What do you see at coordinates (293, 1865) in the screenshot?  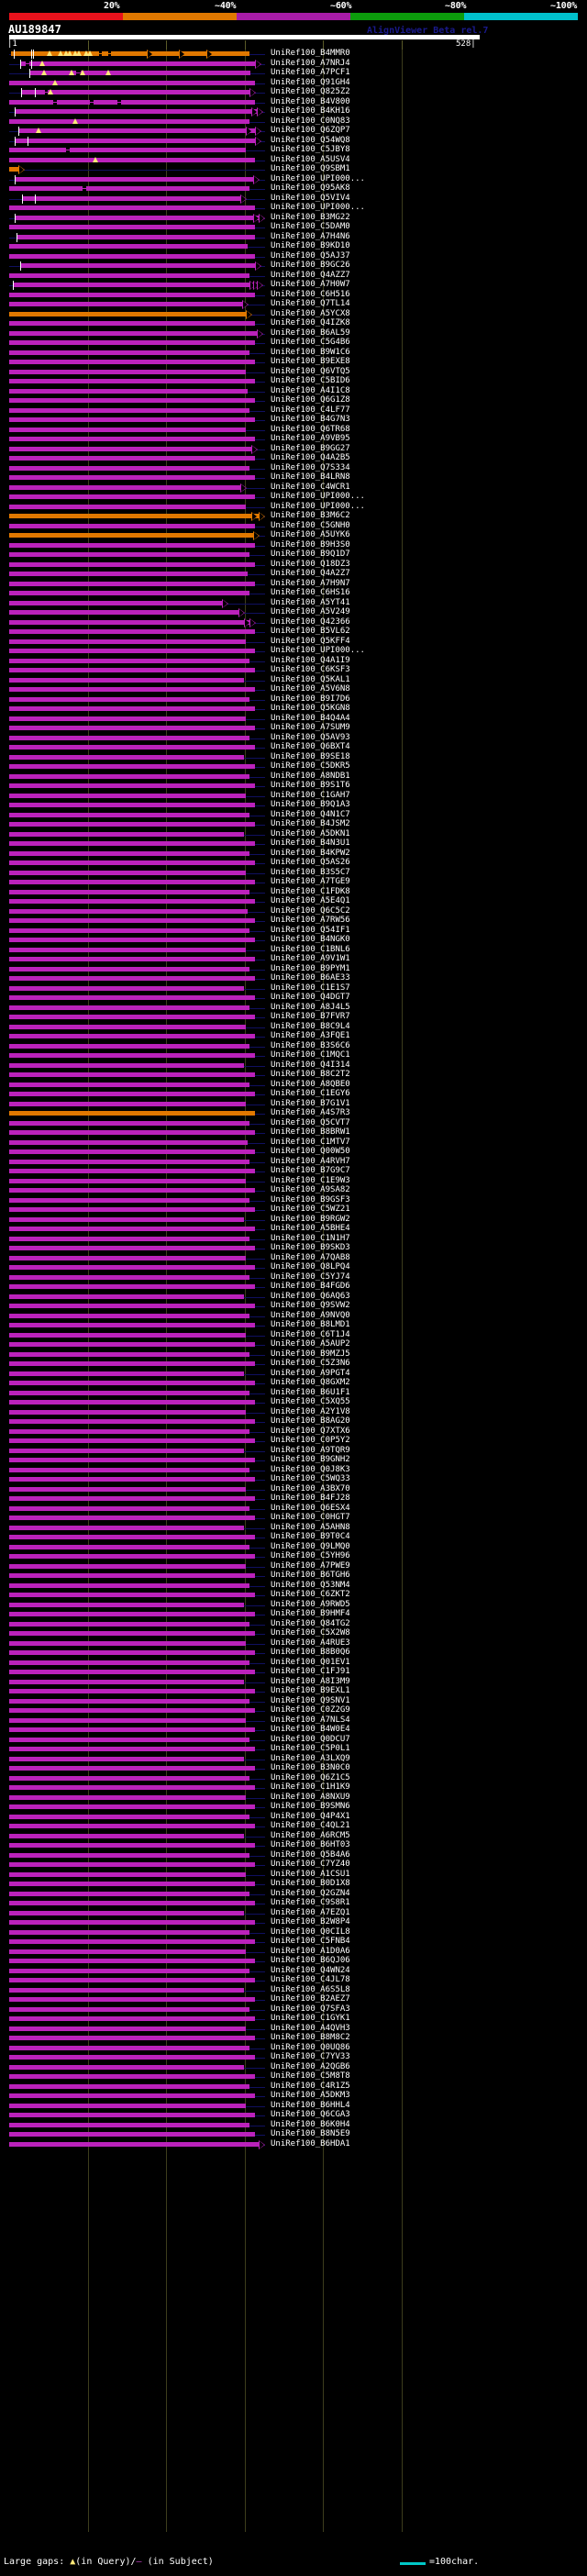 I see `alignment-row: UniRef100_C7YZ40` at bounding box center [293, 1865].